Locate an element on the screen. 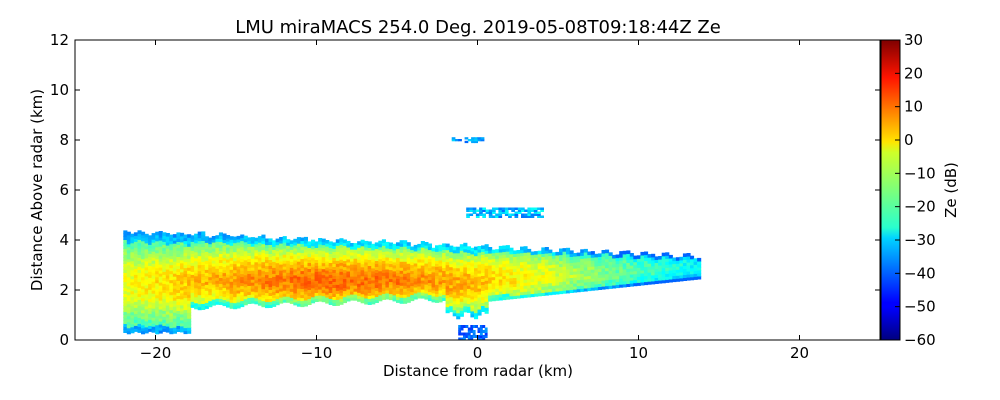 The image size is (1000, 400). colorbar-tick-label: 10 is located at coordinates (913, 107).